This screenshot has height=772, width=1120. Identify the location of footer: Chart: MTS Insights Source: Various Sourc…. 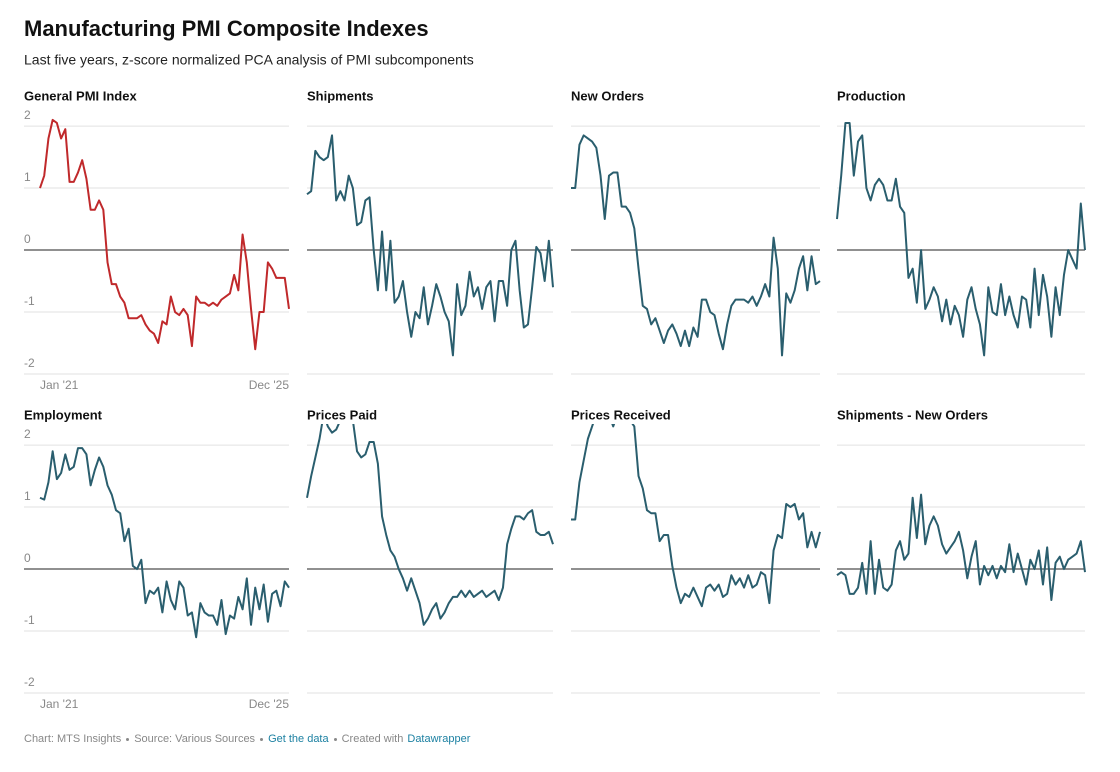
(247, 739).